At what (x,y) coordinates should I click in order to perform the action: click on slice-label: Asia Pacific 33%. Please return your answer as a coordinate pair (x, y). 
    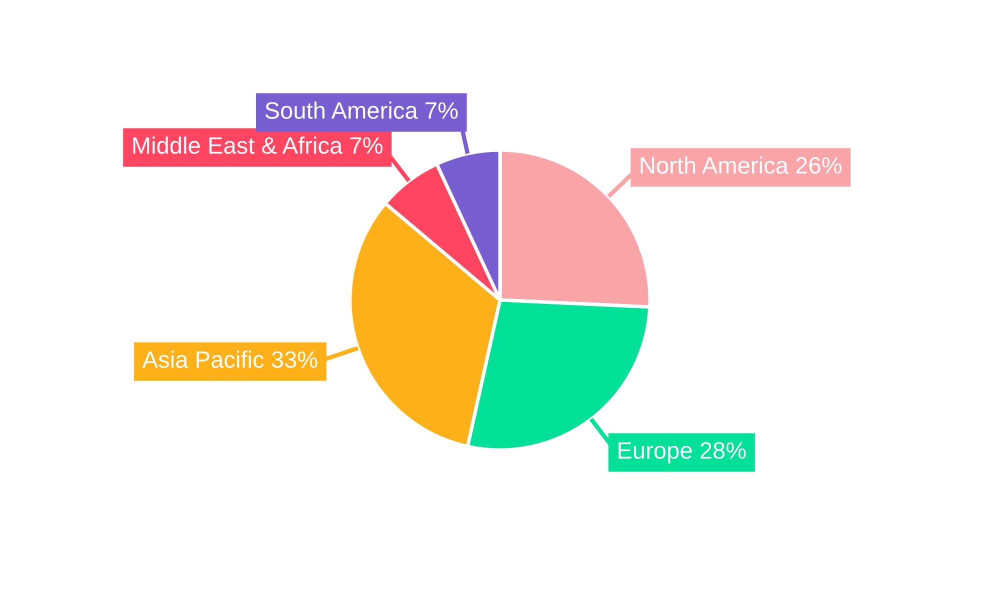
    Looking at the image, I should click on (230, 359).